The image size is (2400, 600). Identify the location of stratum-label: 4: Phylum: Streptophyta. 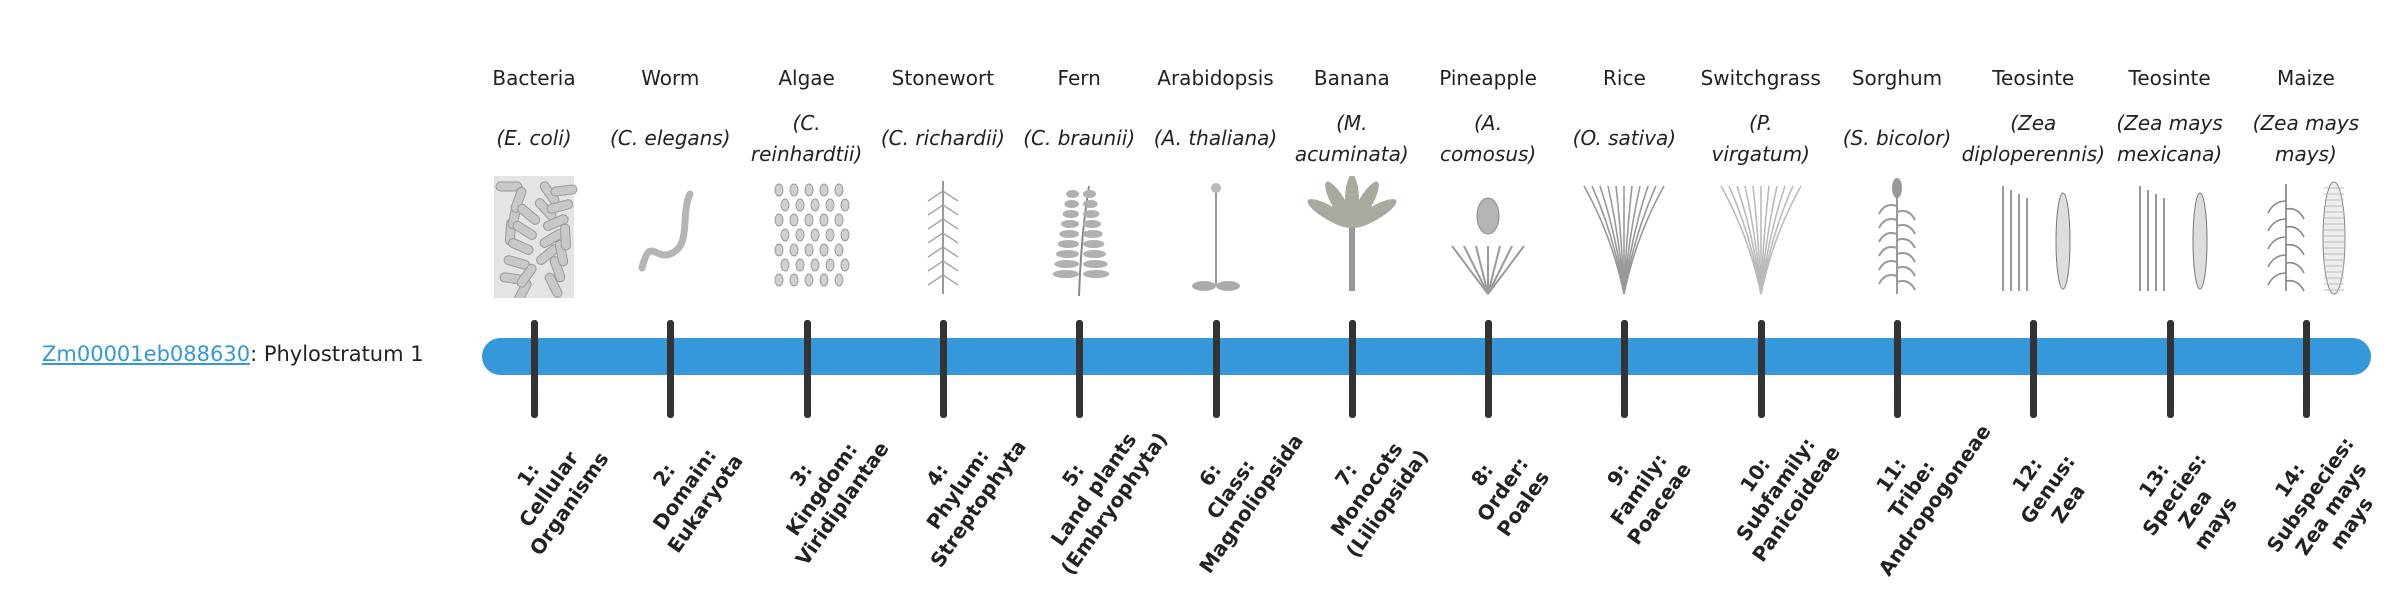
(957, 489).